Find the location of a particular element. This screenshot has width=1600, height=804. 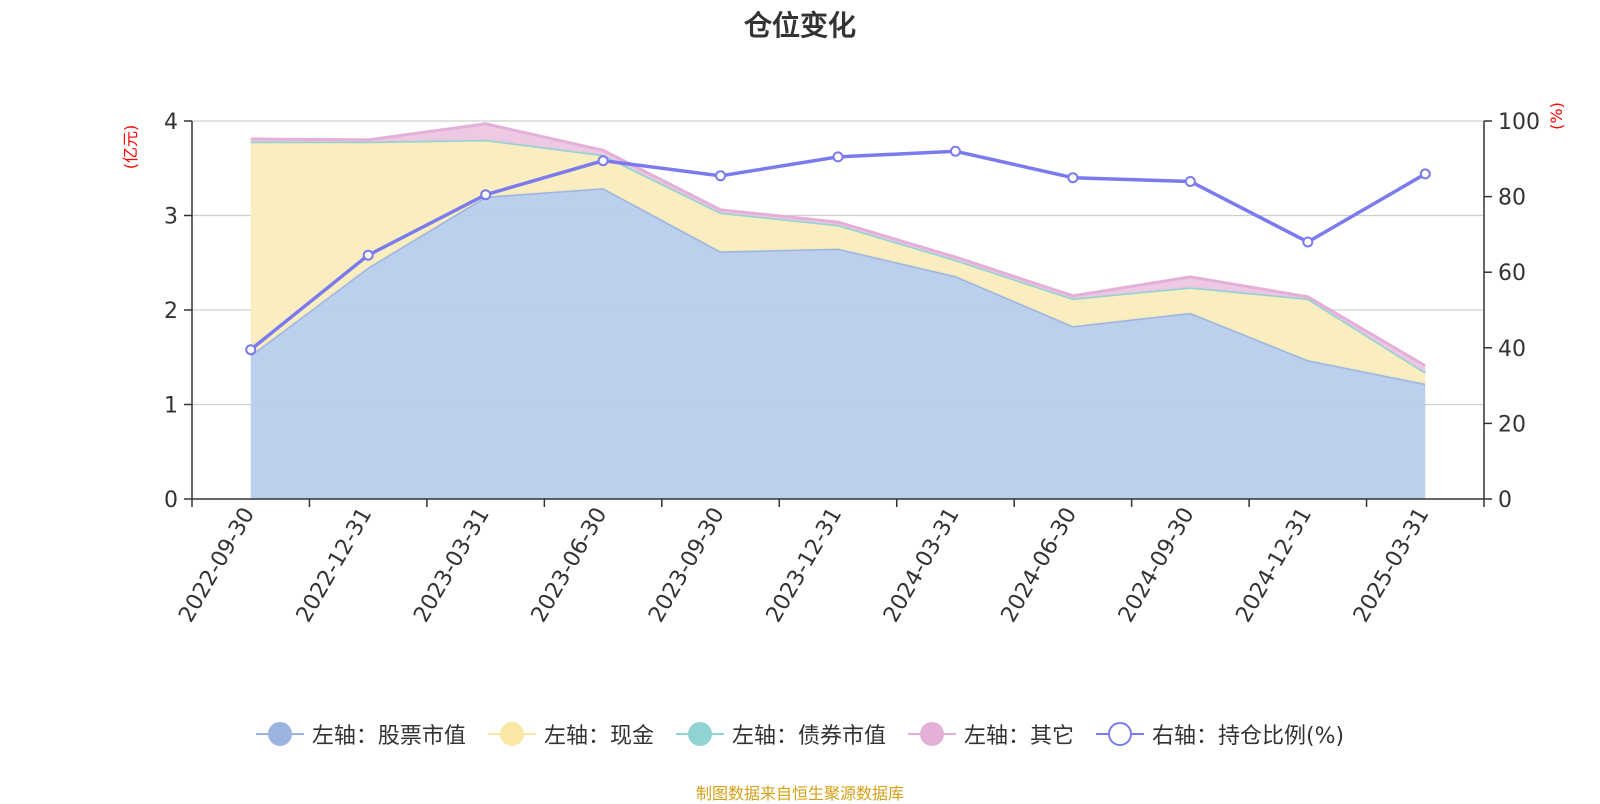

legend-label: 左轴：债券市值 is located at coordinates (808, 736).